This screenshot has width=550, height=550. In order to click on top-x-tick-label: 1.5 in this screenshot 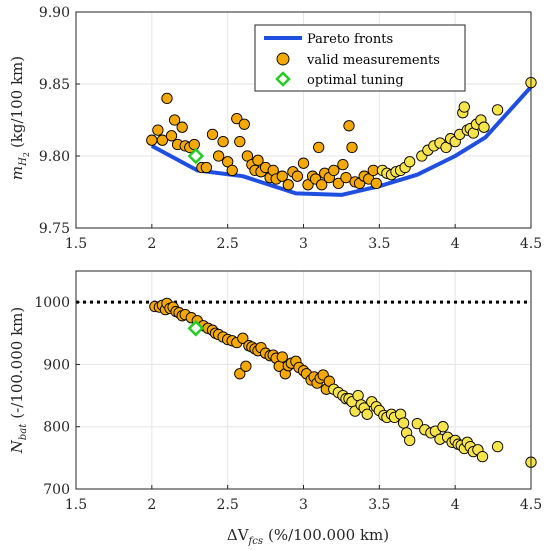, I will do `click(76, 244)`.